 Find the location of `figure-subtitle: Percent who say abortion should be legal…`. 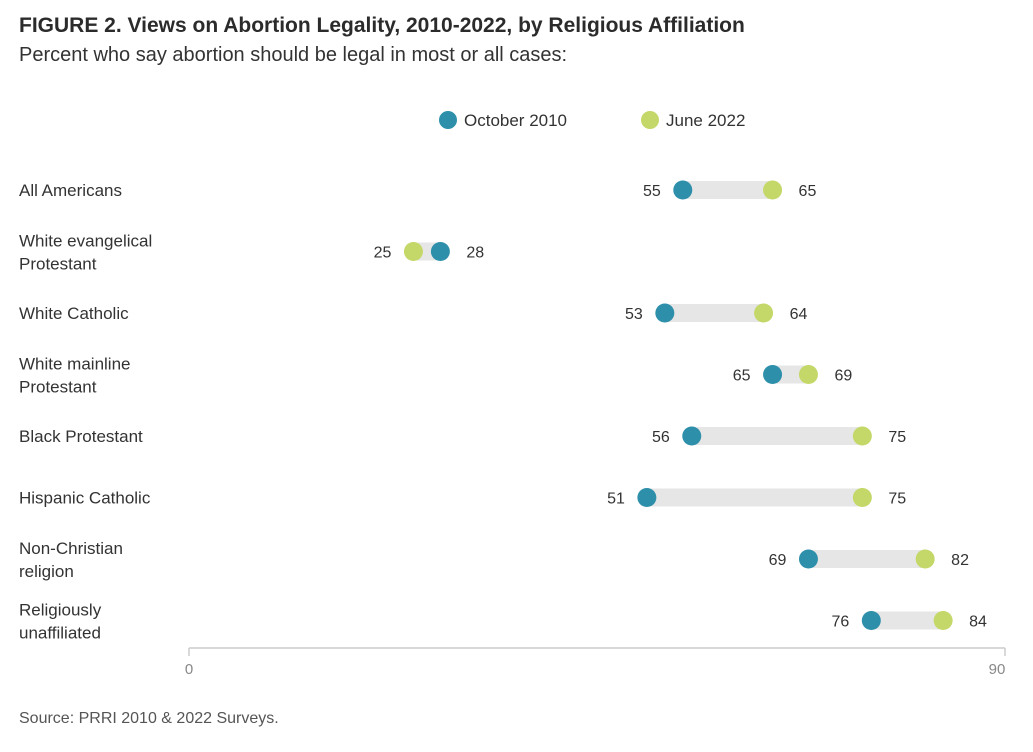

figure-subtitle: Percent who say abortion should be legal… is located at coordinates (293, 55).